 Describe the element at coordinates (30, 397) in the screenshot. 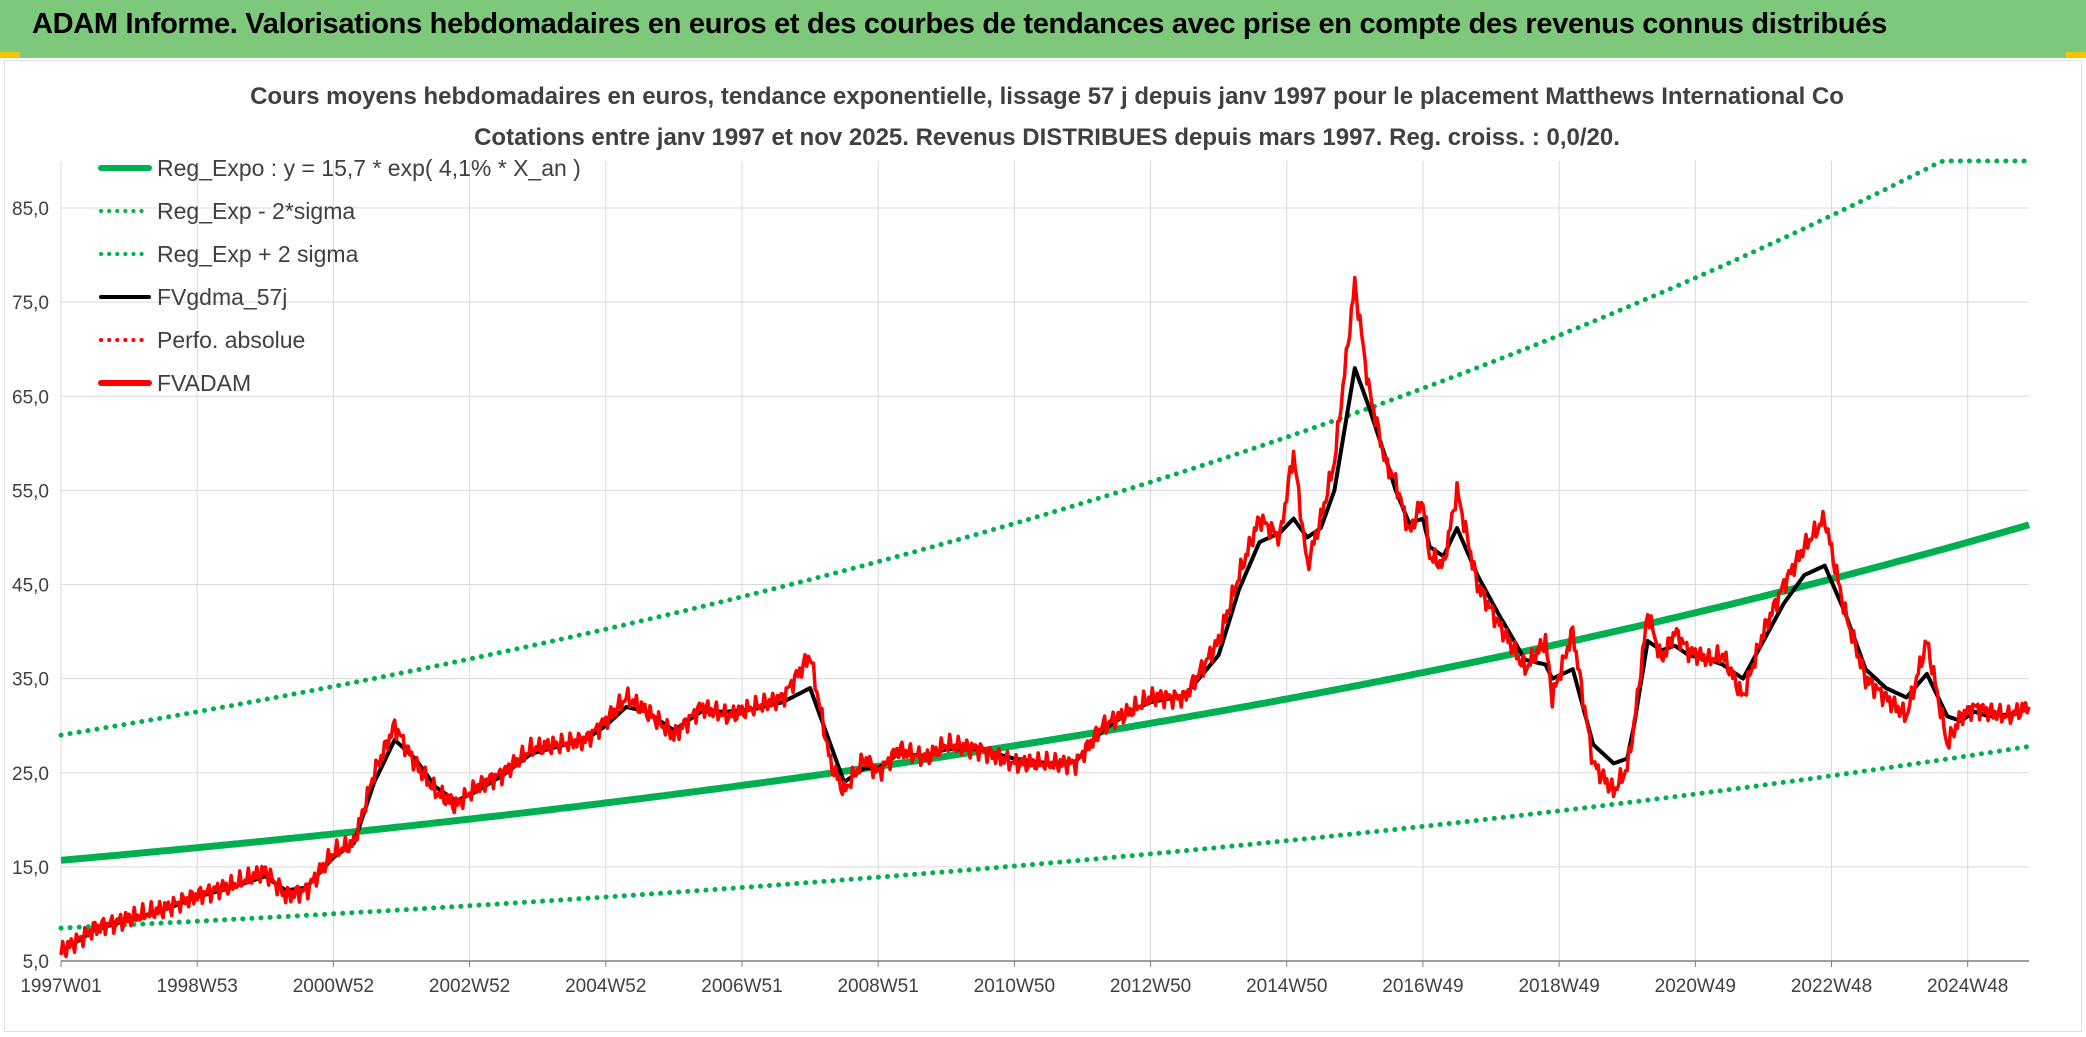

I see `y-tick-label: 65,0` at that location.